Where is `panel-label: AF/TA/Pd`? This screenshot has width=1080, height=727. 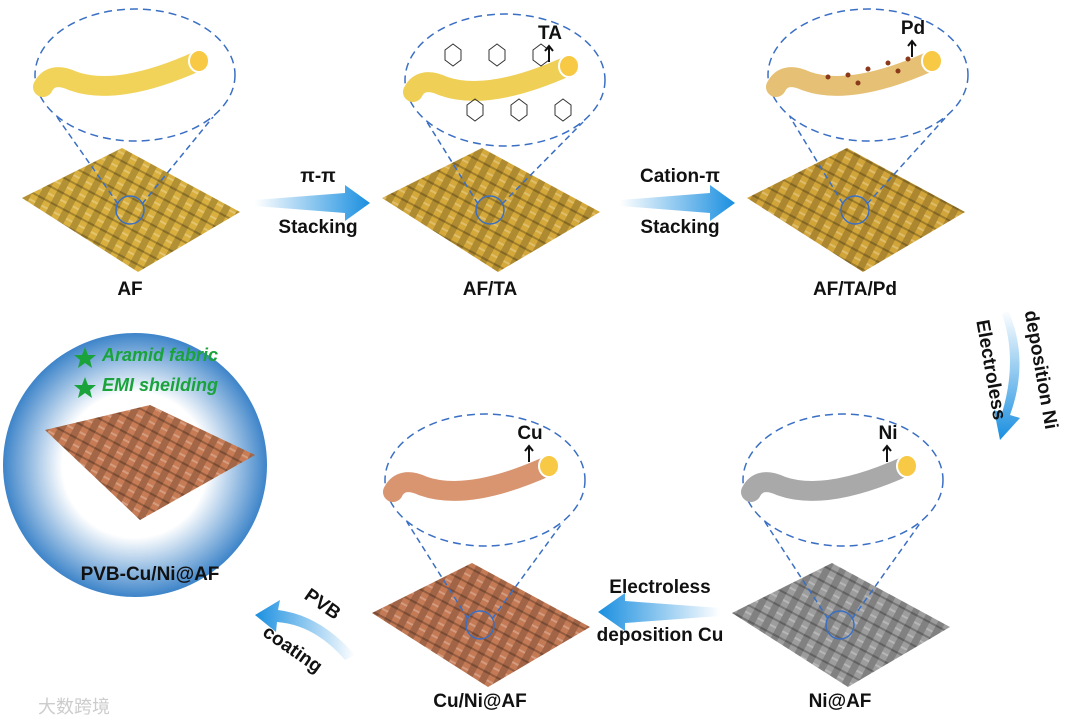 panel-label: AF/TA/Pd is located at coordinates (855, 289).